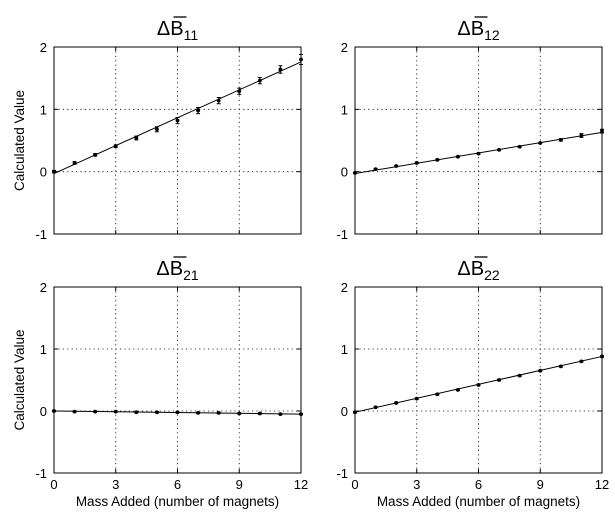 The height and width of the screenshot is (527, 615). I want to click on chart-title: ΔB21, so click(177, 270).